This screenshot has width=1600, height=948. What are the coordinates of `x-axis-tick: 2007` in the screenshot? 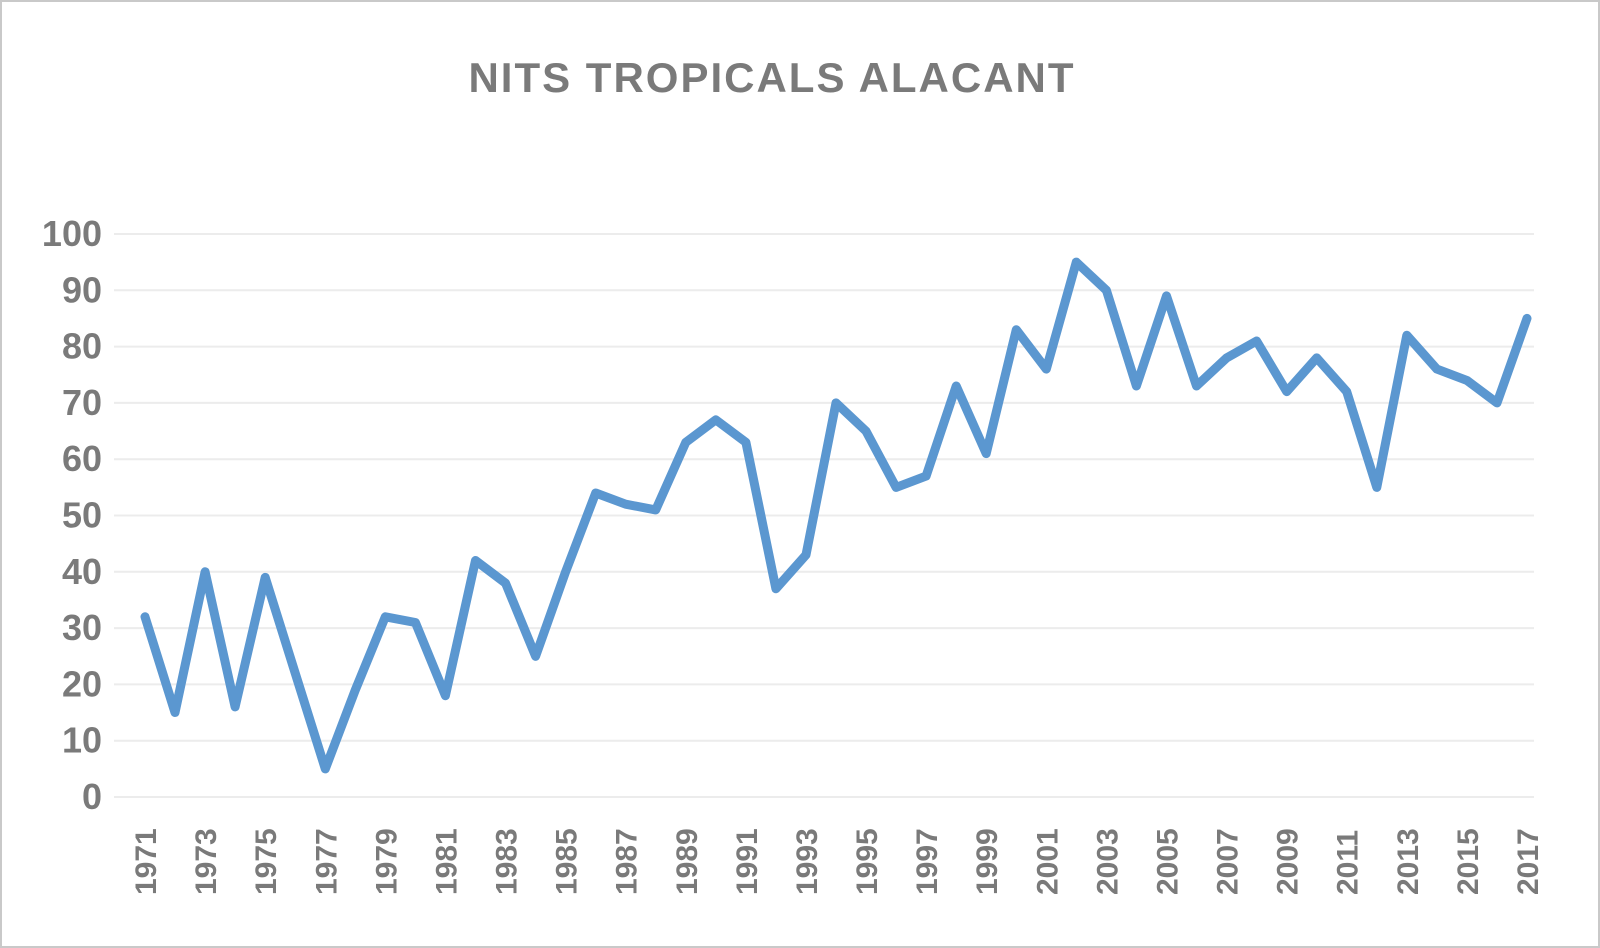 It's located at (1228, 861).